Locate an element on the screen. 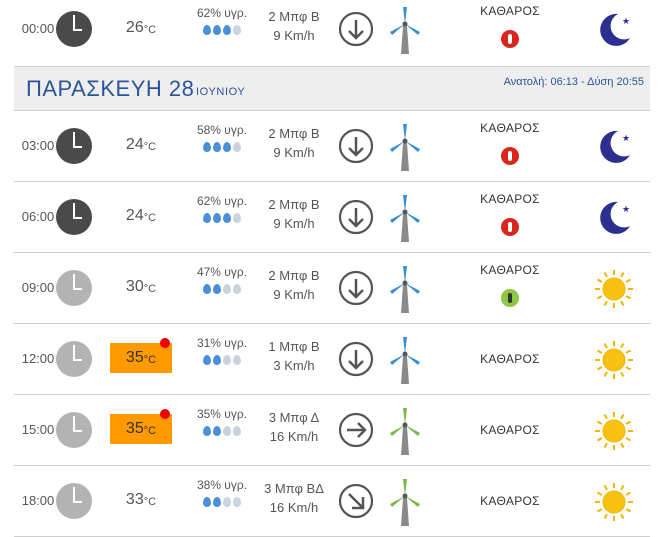 Image resolution: width=668 pixels, height=537 pixels. forecast-row: 15:00 35°C 35% υγρ. 3 Μπφ Δ 16 Km/h ΚΑΘΑΡΟΣ is located at coordinates (332, 430).